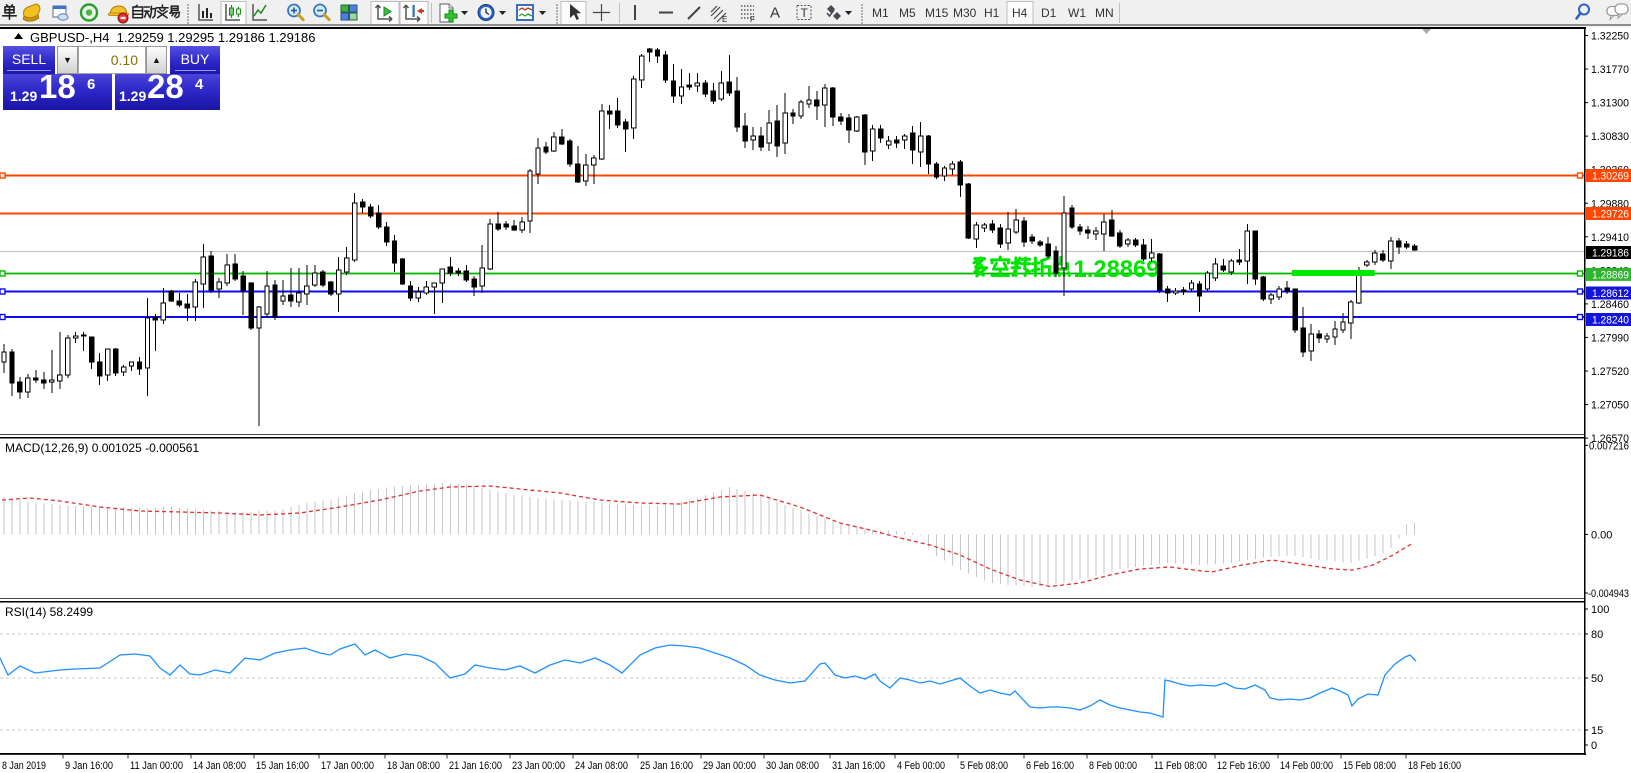  I want to click on svg-text: 1.28612, so click(1610, 294).